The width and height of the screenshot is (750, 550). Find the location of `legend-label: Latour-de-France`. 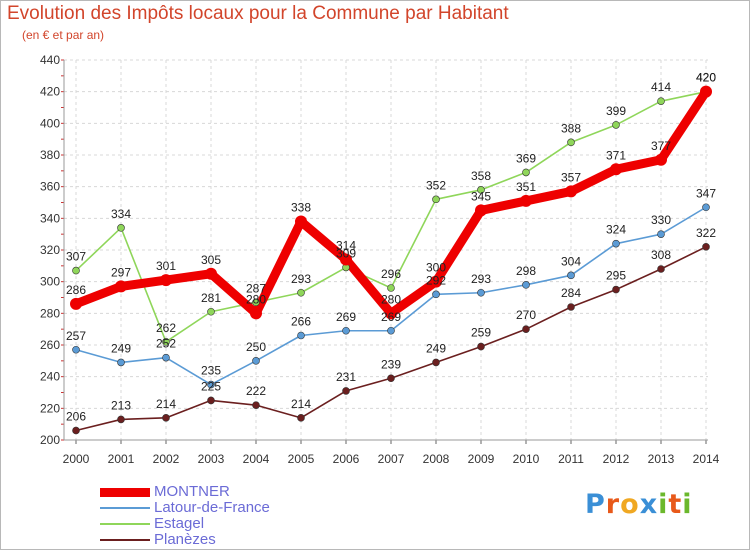

legend-label: Latour-de-France is located at coordinates (212, 507).